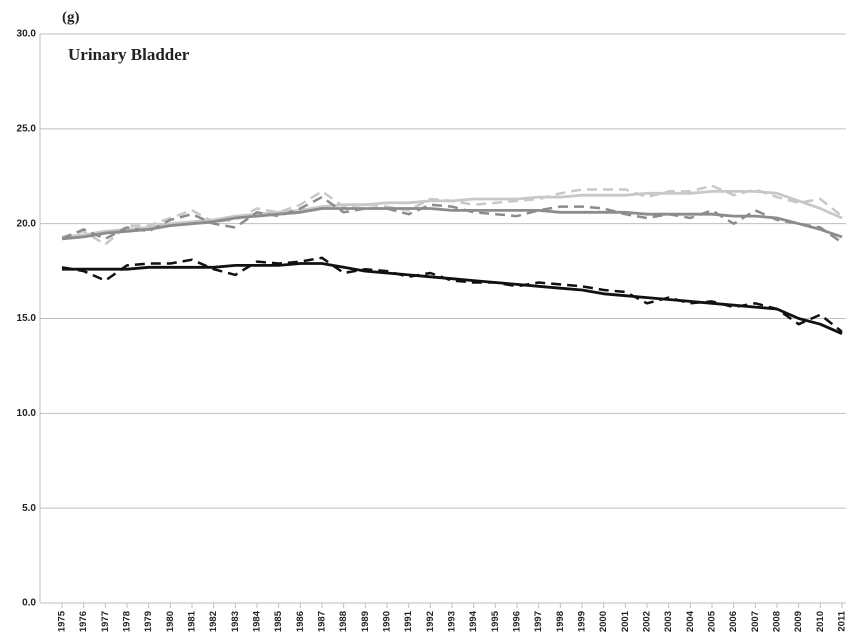  I want to click on x-tick-label: 1976, so click(83, 621).